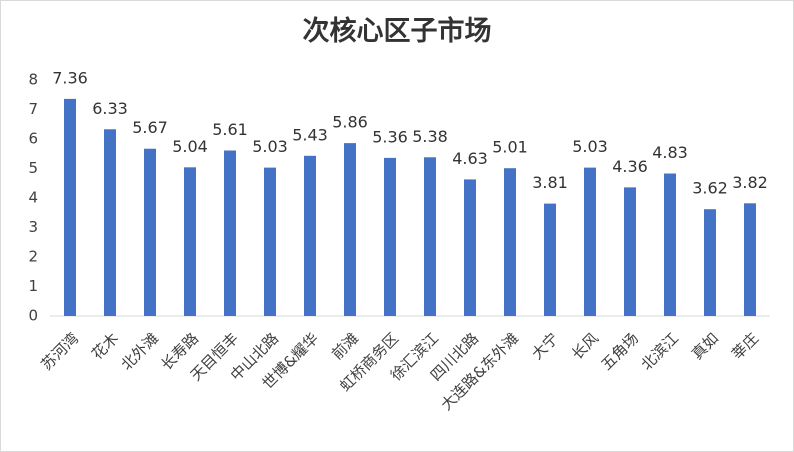 The height and width of the screenshot is (452, 794). Describe the element at coordinates (710, 188) in the screenshot. I see `value-label: 3.62` at that location.